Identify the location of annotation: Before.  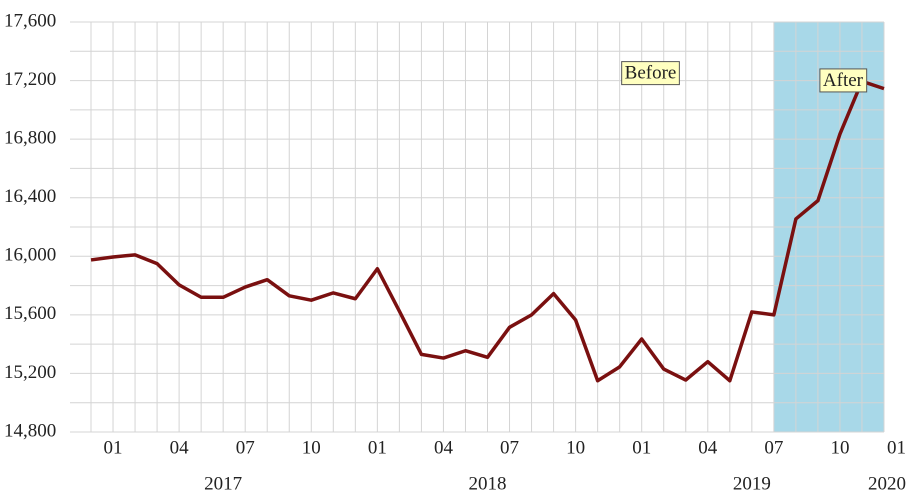
(650, 73).